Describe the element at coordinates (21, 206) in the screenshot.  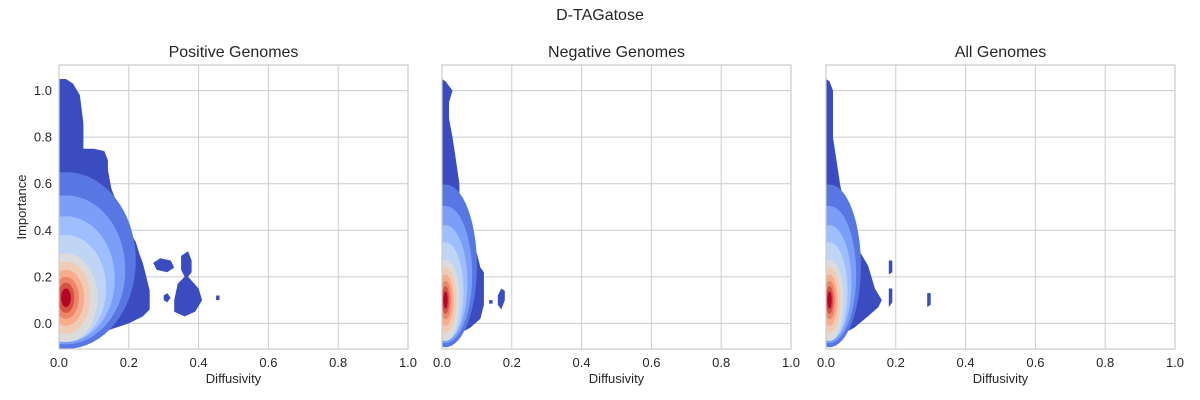
I see `y-axis-label: Importance` at that location.